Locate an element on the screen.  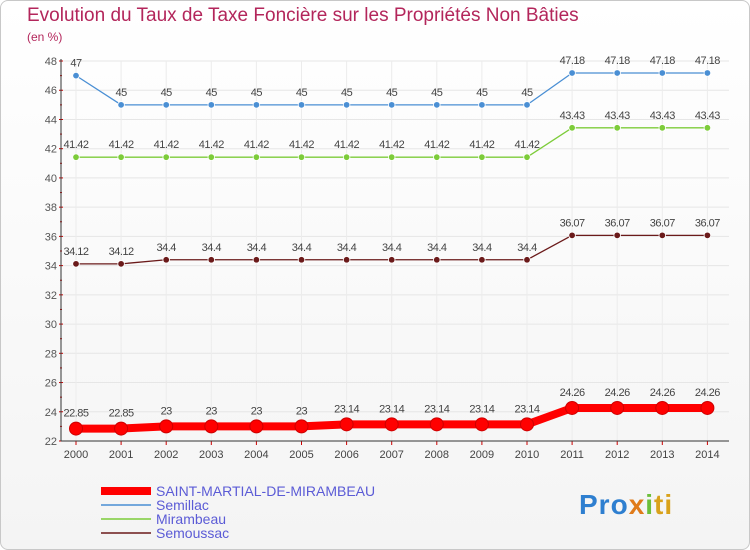
x-tick-label: 2001 is located at coordinates (121, 455).